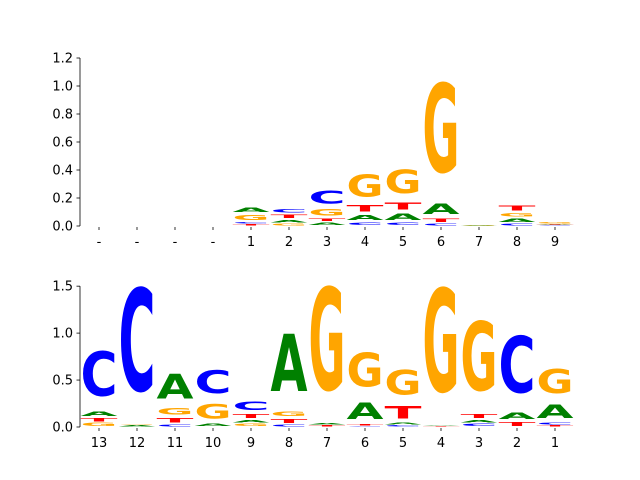 The image size is (640, 480). I want to click on y-tick-label: 0.0, so click(62, 428).